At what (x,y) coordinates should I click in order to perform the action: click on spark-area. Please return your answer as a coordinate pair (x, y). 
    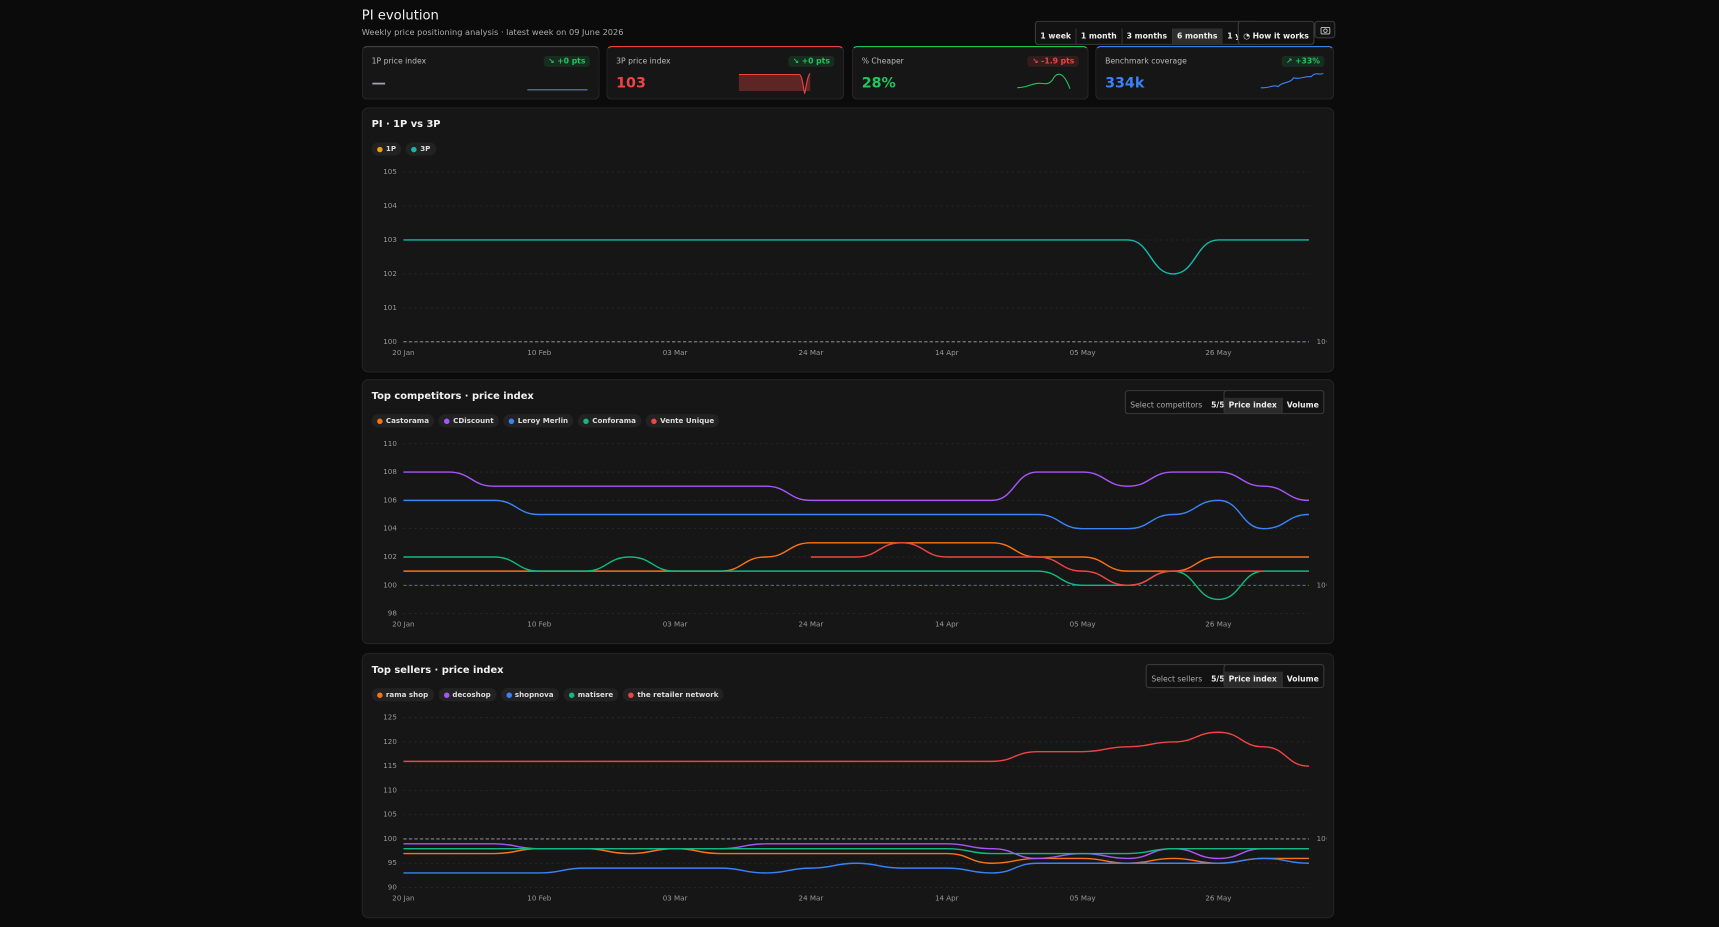
    Looking at the image, I should click on (774, 83).